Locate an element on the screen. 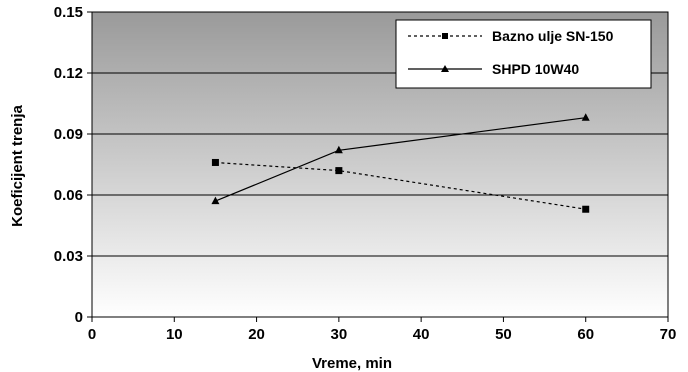 Image resolution: width=688 pixels, height=372 pixels. x-tick-label-4: 40 is located at coordinates (421, 334).